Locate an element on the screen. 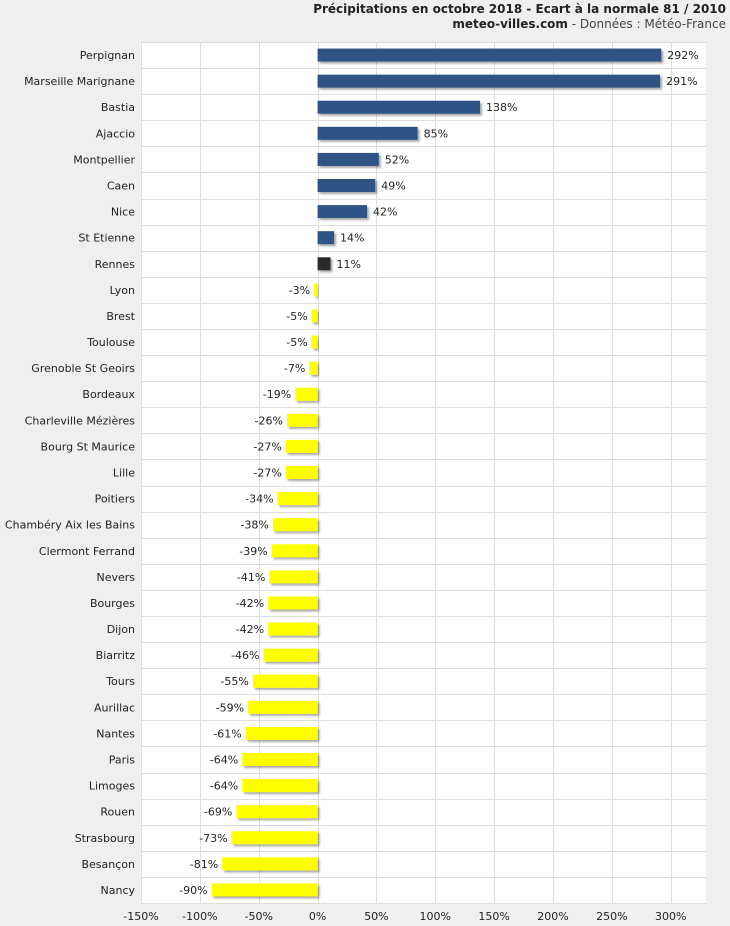 This screenshot has width=730, height=926. data-label: -3% is located at coordinates (299, 290).